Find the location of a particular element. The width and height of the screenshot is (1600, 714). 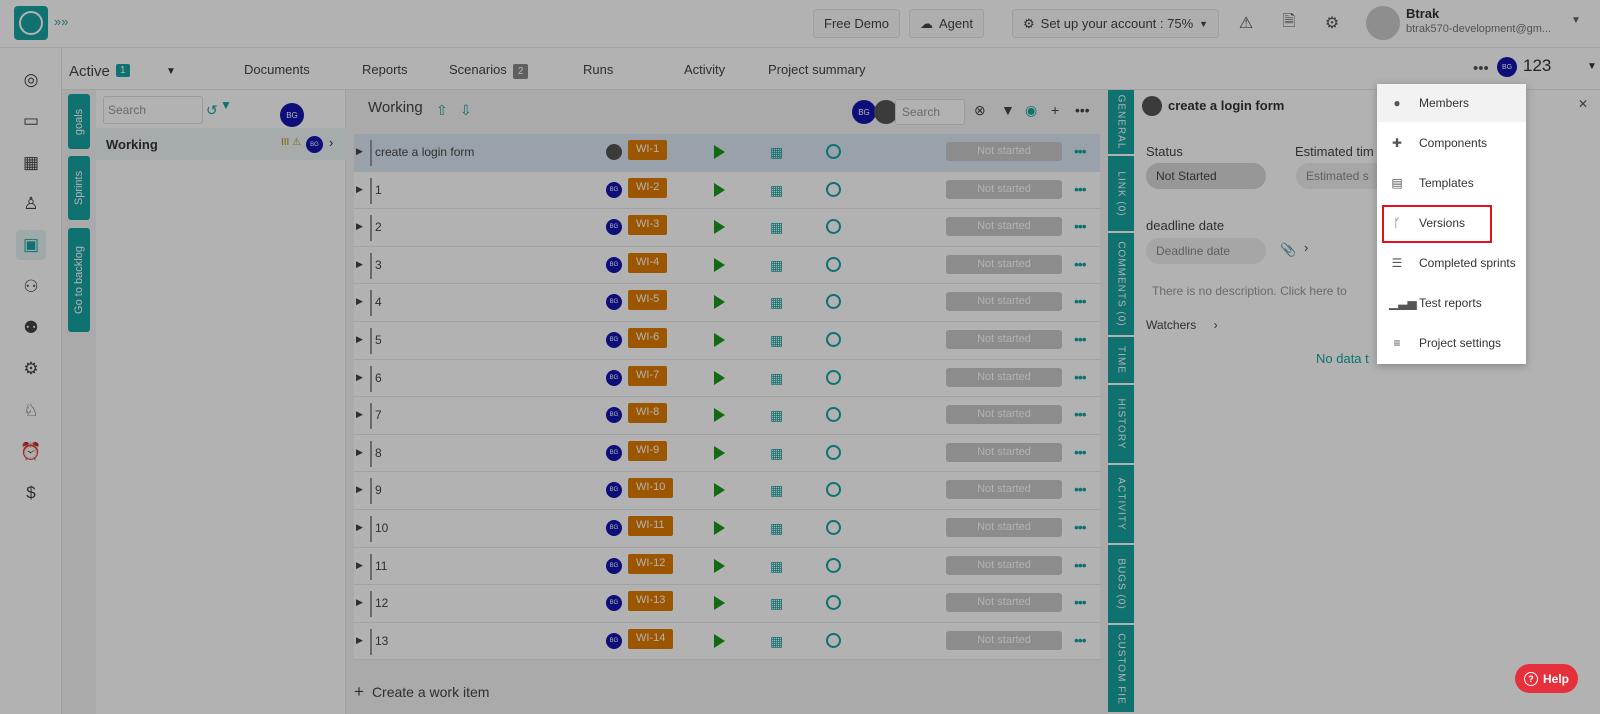

menu-item-project-settings: ≡ Project settings is located at coordinates (1451, 343).